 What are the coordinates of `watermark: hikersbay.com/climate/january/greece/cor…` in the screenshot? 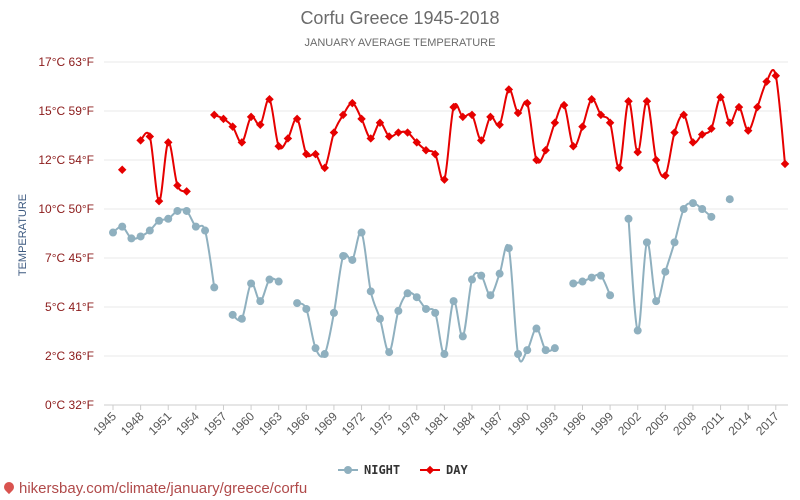 It's located at (154, 488).